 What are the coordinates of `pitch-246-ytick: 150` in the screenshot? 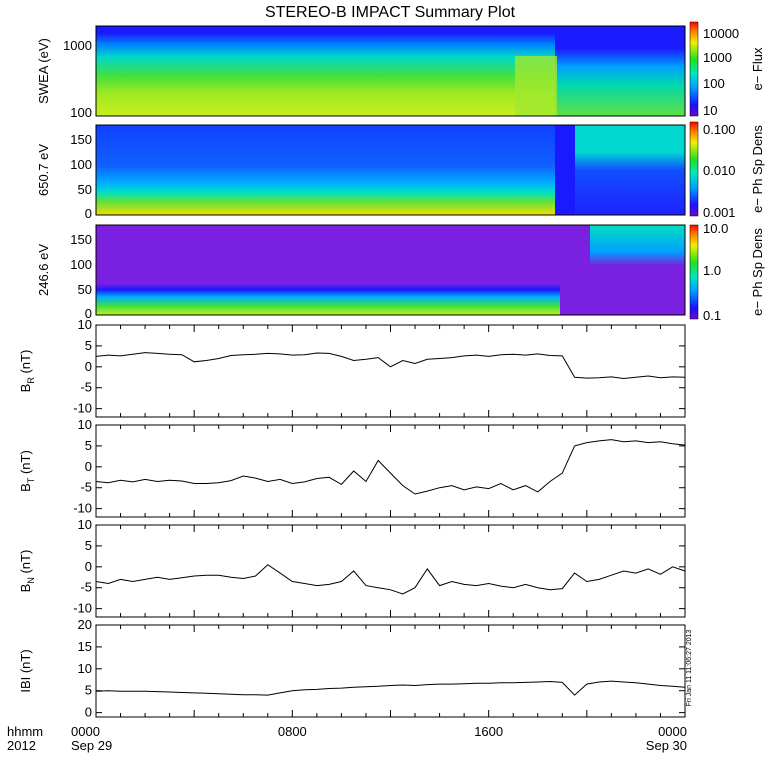 It's located at (81, 239).